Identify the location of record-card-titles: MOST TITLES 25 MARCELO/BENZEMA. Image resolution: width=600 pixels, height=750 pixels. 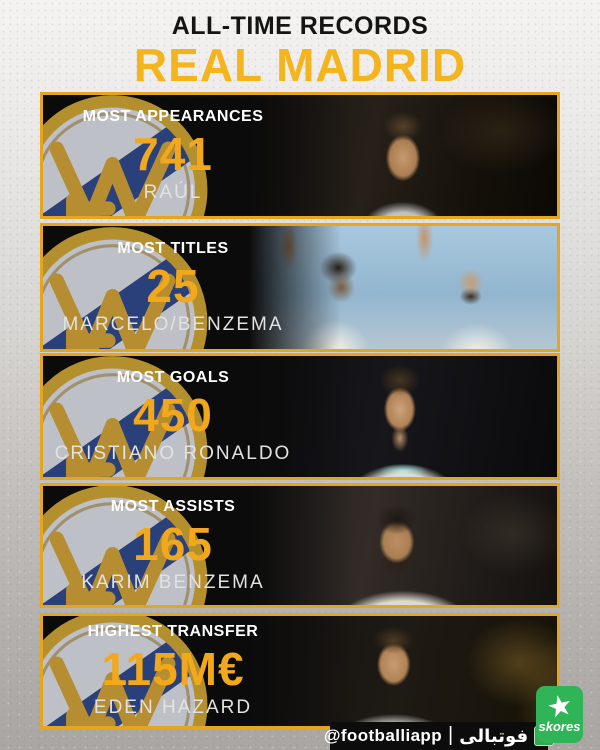
(300, 287).